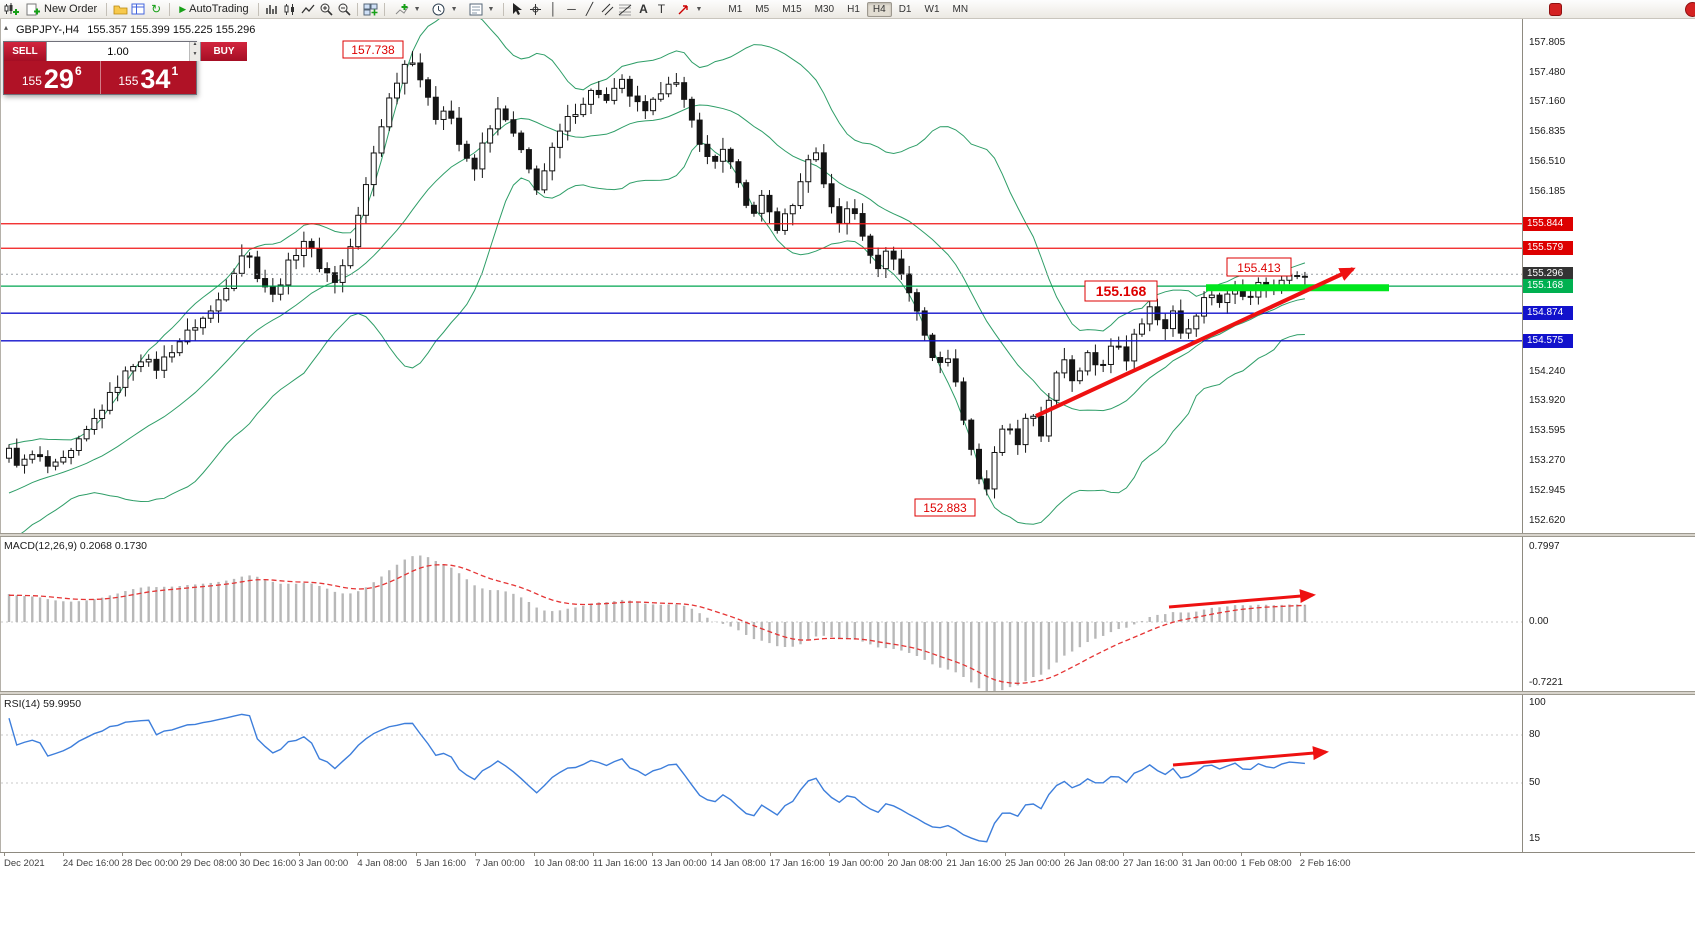 This screenshot has width=1695, height=937. What do you see at coordinates (272, 9) in the screenshot?
I see `bar-chart-icon` at bounding box center [272, 9].